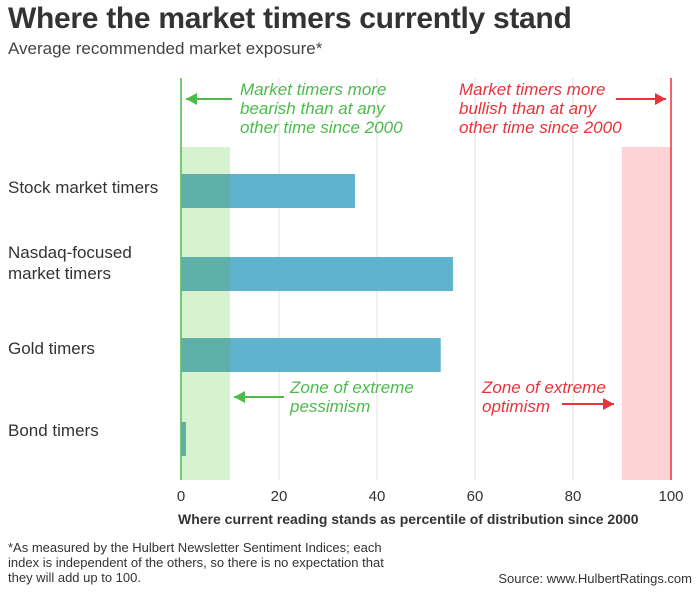  Describe the element at coordinates (608, 404) in the screenshot. I see `optimism-arrow-head` at that location.